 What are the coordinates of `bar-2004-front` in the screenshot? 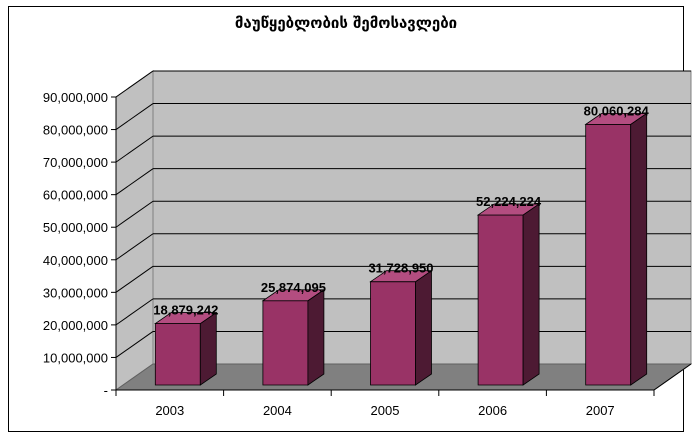 It's located at (285, 343).